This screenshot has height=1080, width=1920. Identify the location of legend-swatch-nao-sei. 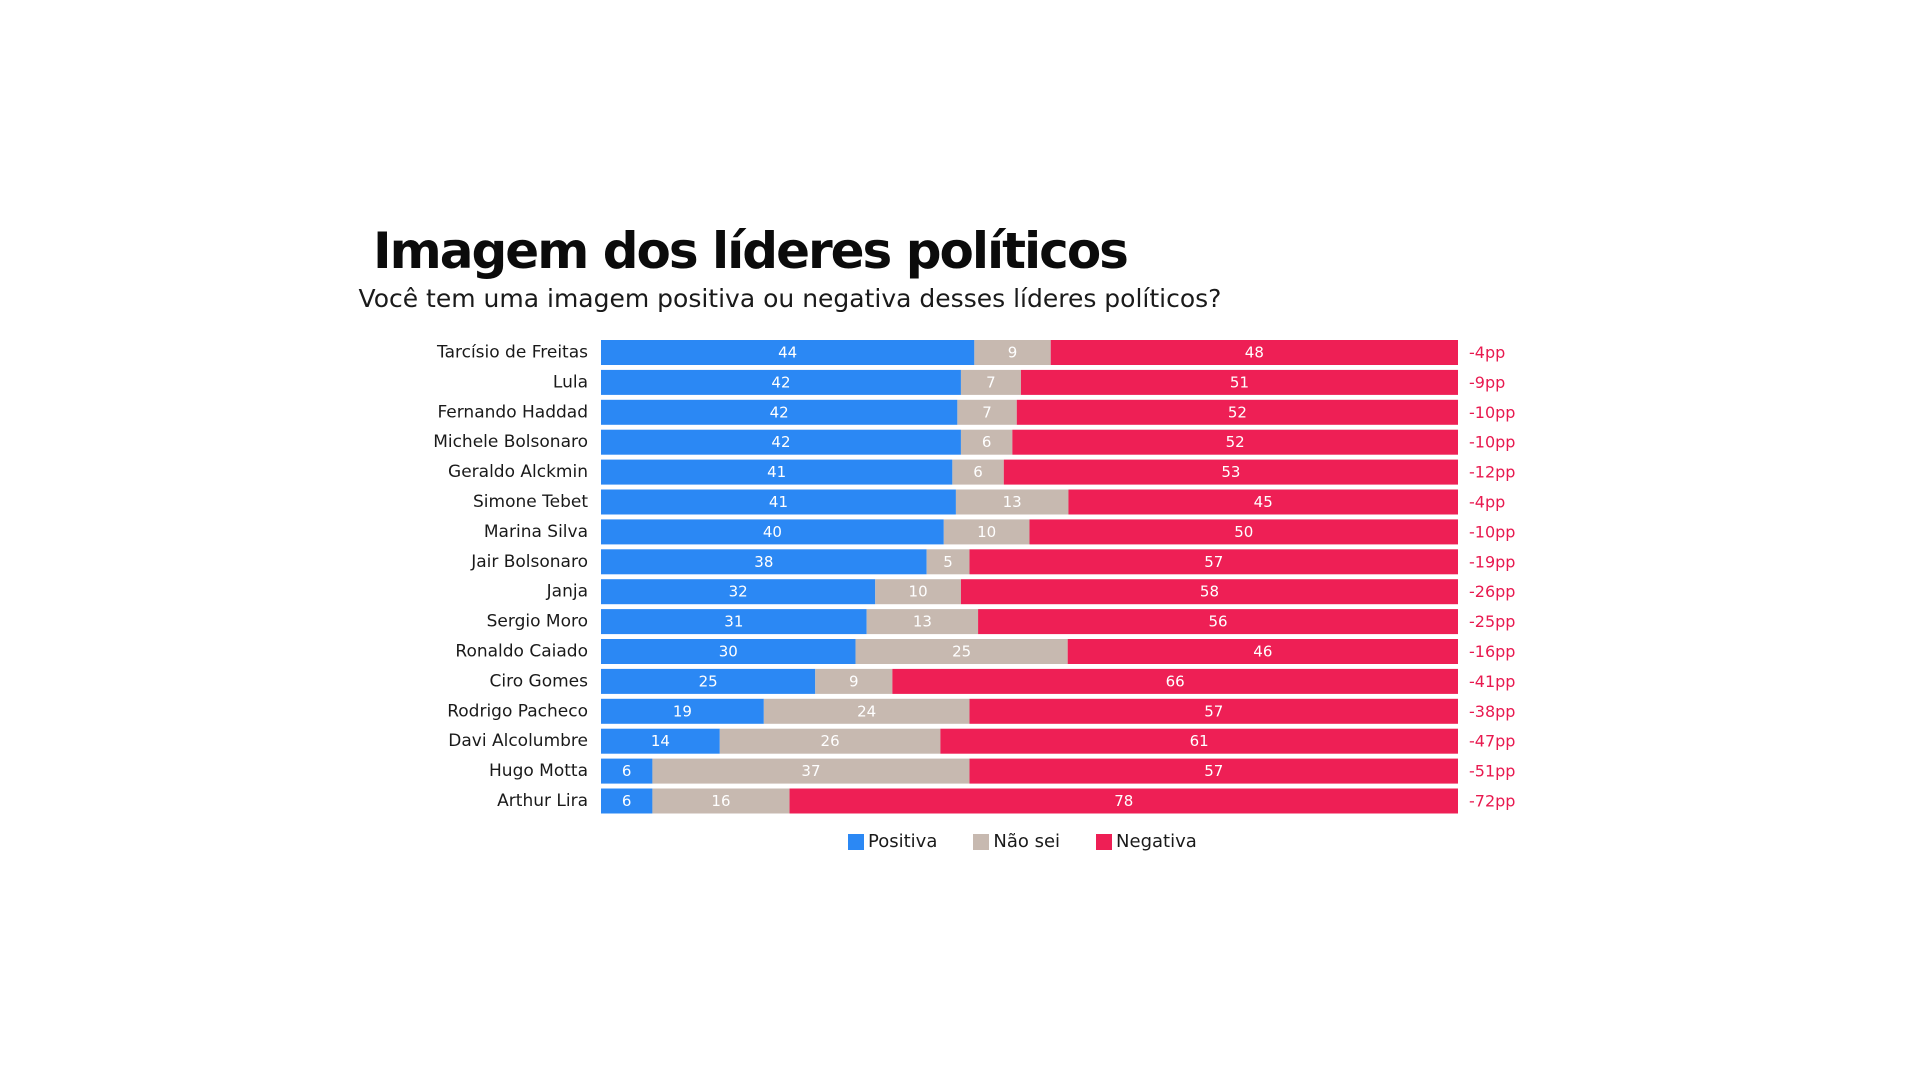
(981, 841).